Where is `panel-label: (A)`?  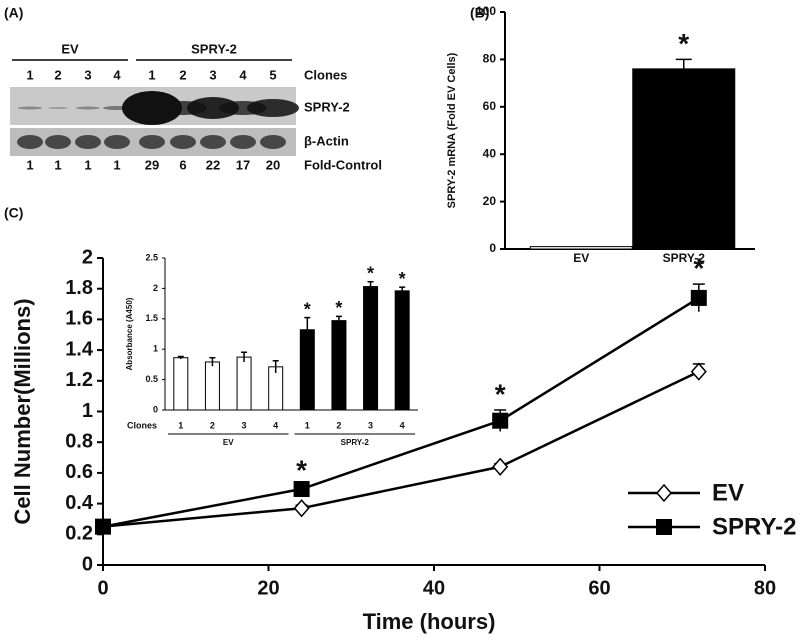 panel-label: (A) is located at coordinates (13, 13).